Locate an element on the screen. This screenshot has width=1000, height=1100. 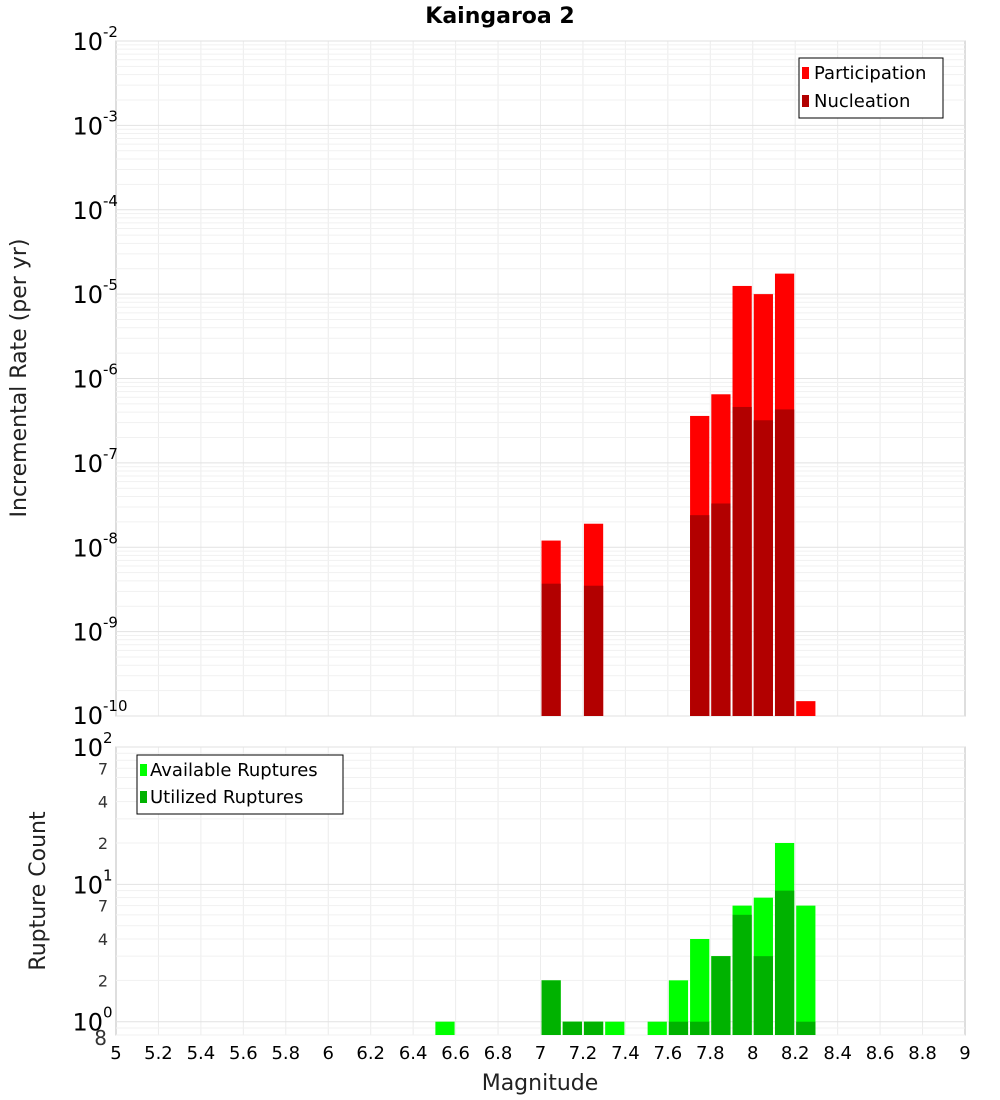
count-legend: Available Ruptures Utilized Ruptures is located at coordinates (240, 784).